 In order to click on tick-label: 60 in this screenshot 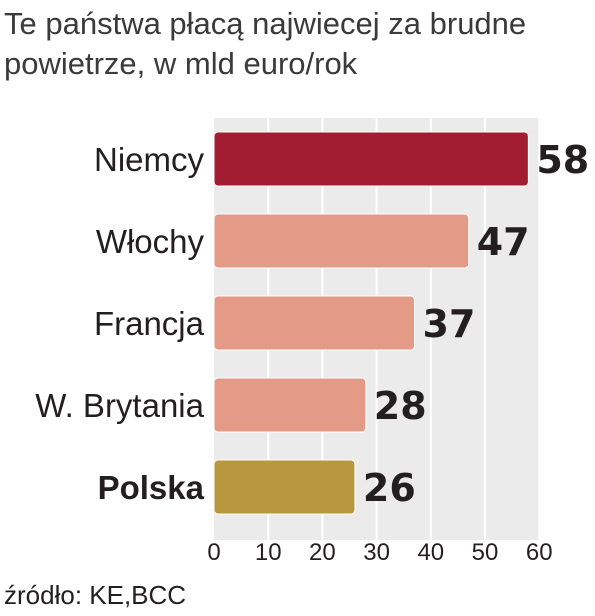, I will do `click(539, 552)`.